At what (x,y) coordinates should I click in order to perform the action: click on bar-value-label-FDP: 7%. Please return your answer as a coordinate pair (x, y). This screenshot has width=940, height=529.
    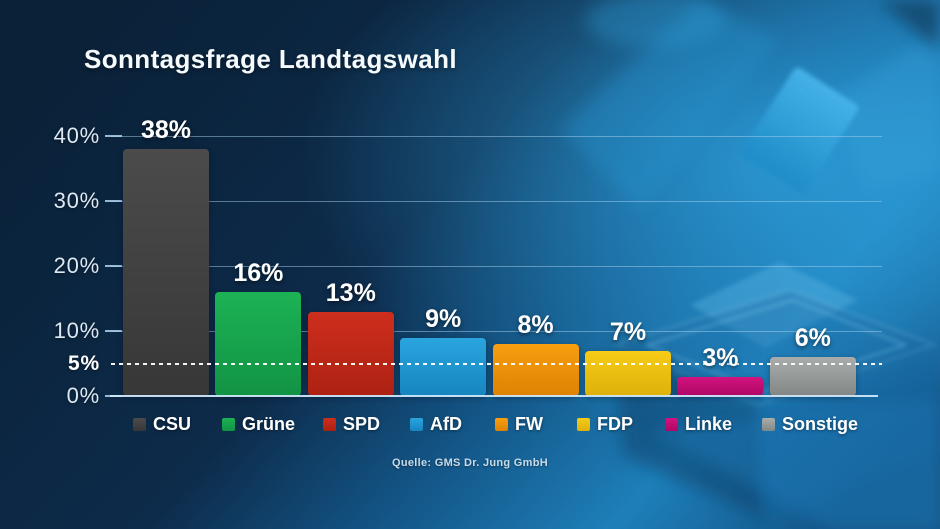
    Looking at the image, I should click on (628, 331).